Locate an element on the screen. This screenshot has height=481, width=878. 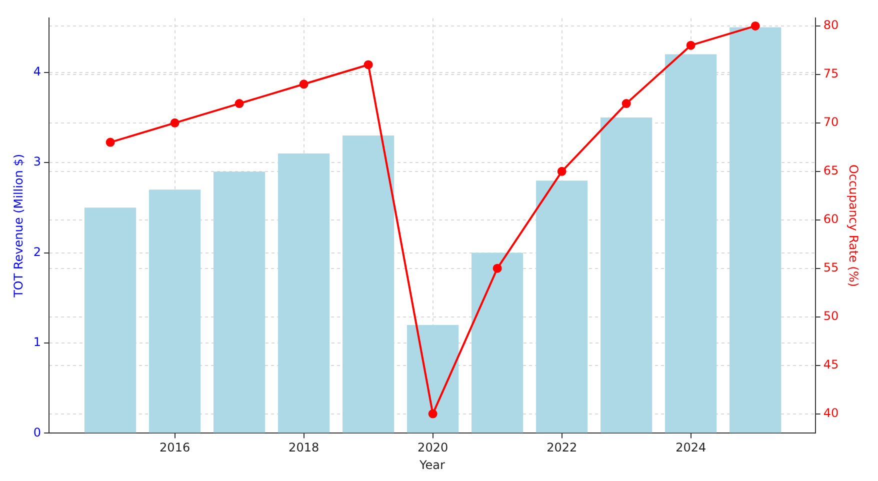
y-tick-label: 3 is located at coordinates (37, 161).